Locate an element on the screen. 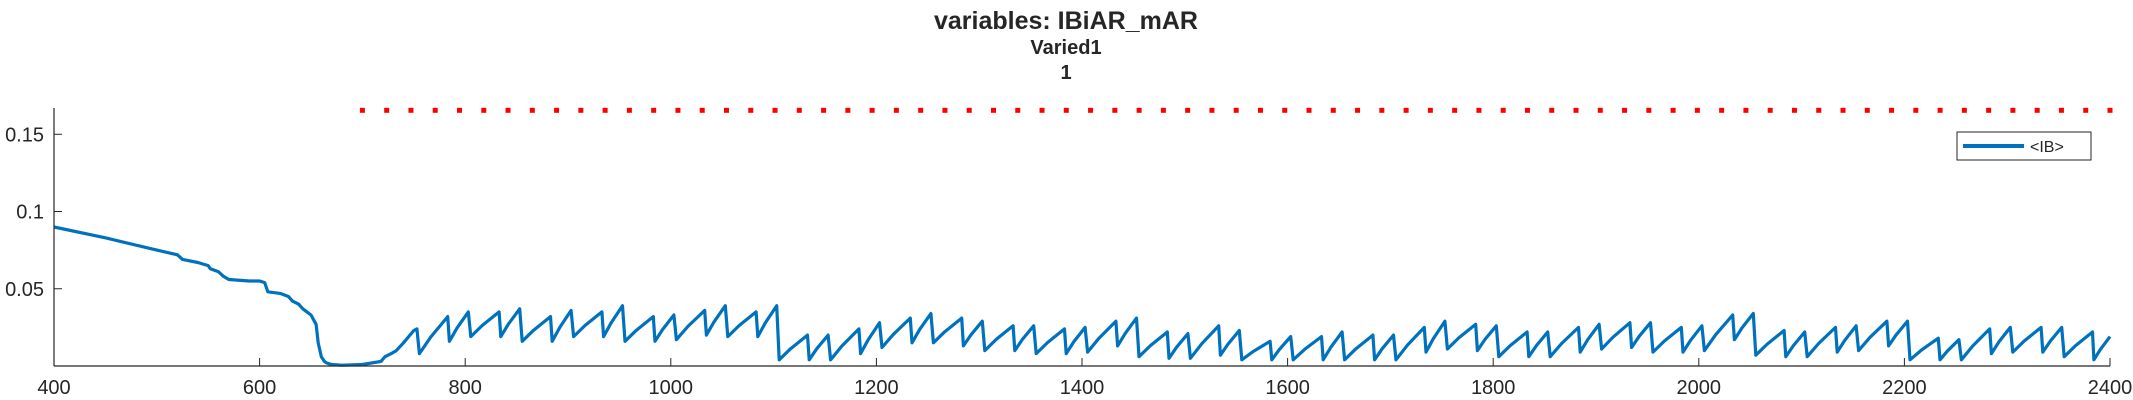 The height and width of the screenshot is (400, 2133). x-tick-label: 1800 is located at coordinates (1493, 388).